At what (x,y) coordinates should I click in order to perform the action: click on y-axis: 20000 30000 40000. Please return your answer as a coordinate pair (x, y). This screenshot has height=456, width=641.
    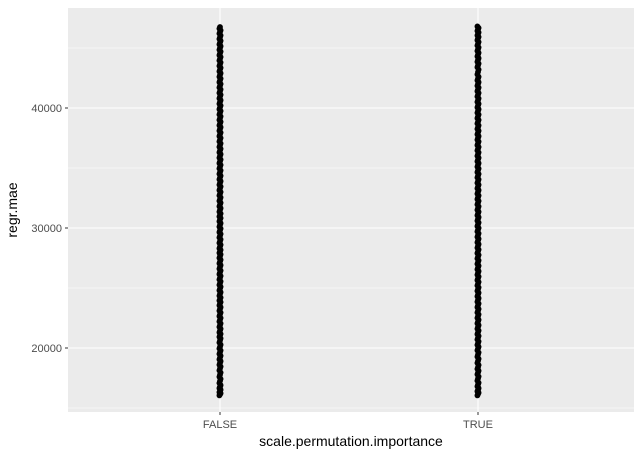
    Looking at the image, I should click on (49, 229).